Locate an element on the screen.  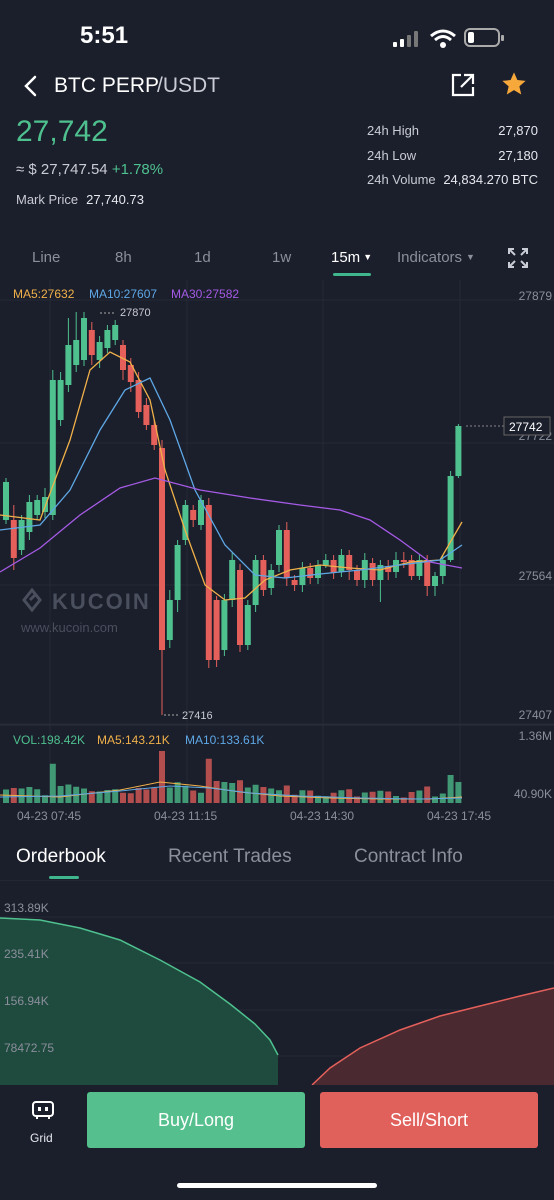
signal-icon is located at coordinates (407, 39).